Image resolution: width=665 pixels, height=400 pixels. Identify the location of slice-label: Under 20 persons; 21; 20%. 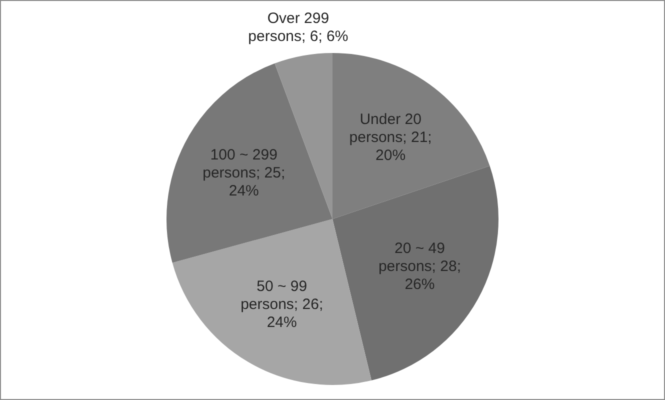
(390, 137).